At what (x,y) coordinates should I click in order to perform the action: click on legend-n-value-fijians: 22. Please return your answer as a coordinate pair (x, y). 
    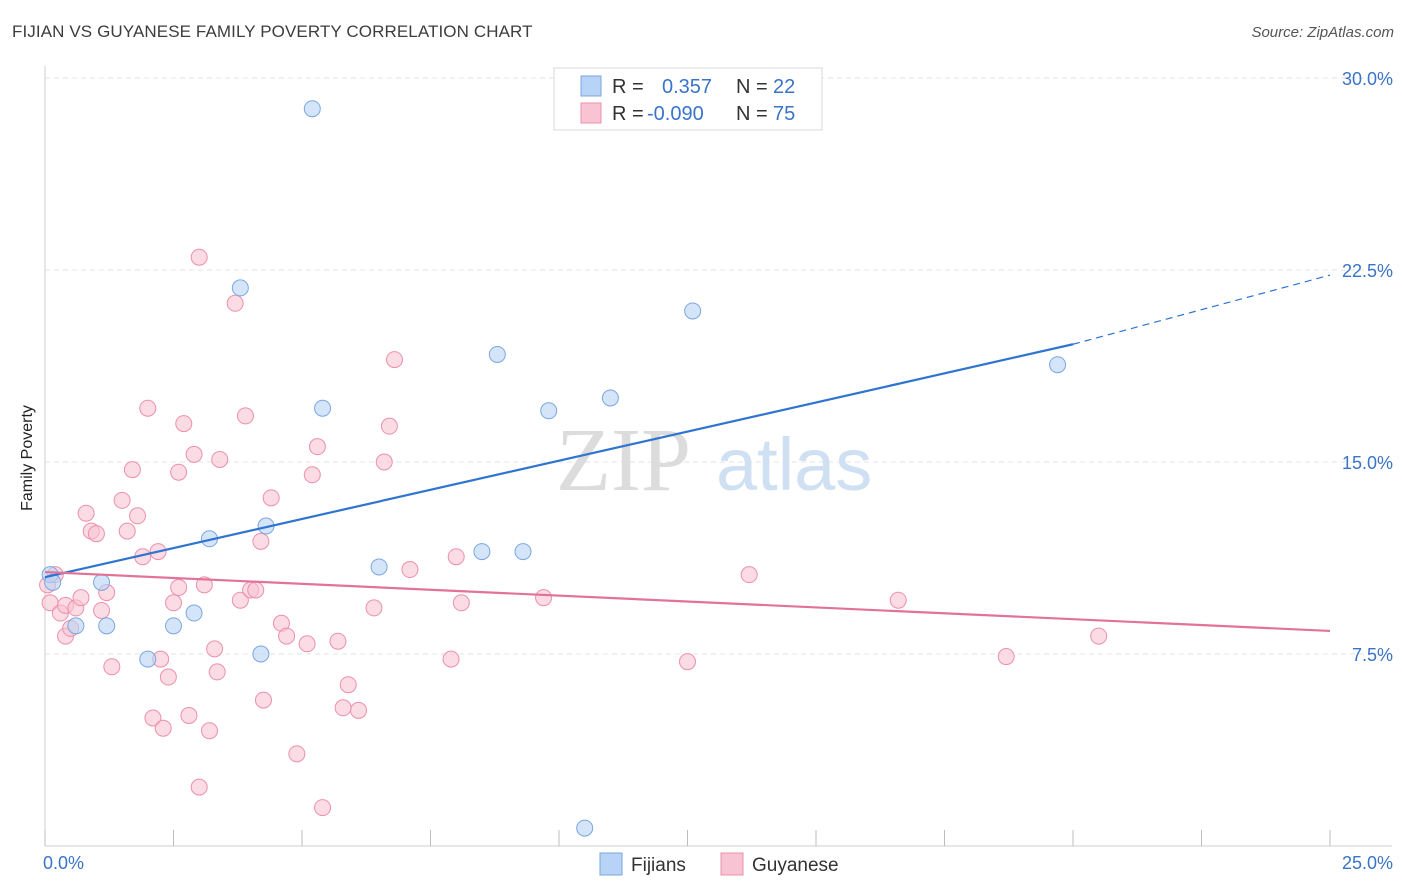
    Looking at the image, I should click on (784, 87).